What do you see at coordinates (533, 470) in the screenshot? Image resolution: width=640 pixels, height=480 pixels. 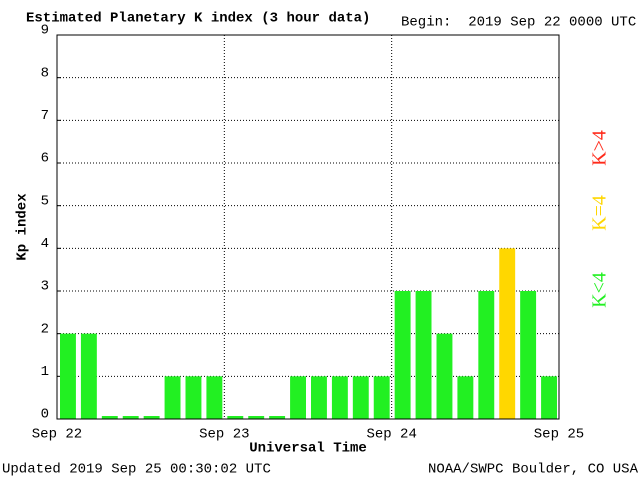 I see `footer-right: NOAA/SWPC Boulder, CO USA` at bounding box center [533, 470].